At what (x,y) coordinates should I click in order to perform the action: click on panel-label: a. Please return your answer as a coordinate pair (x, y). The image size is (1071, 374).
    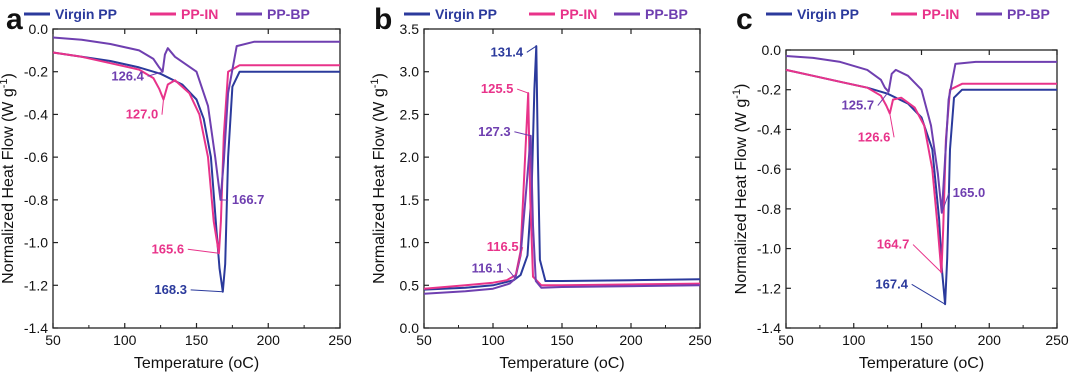
    Looking at the image, I should click on (14, 19).